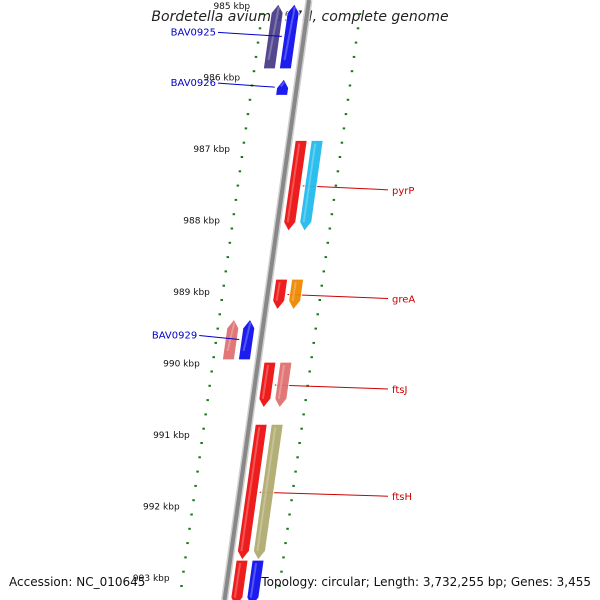 The width and height of the screenshot is (600, 600). Describe the element at coordinates (171, 436) in the screenshot. I see `axis-tick-label: 991 kbp` at that location.